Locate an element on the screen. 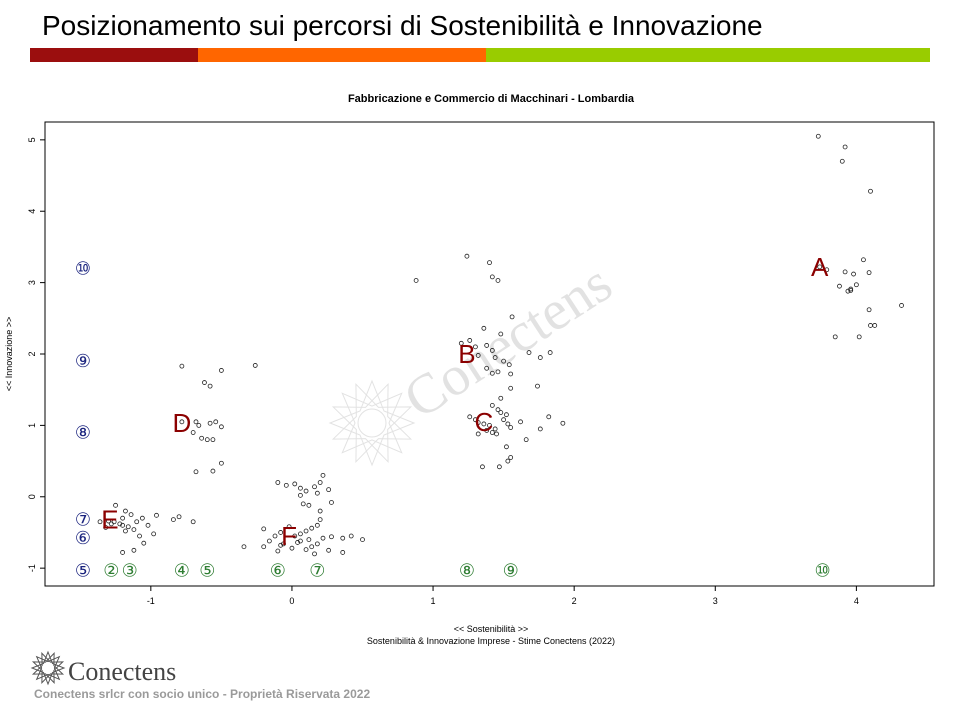 This screenshot has width=960, height=720. x-rank-marker-2: ④ is located at coordinates (182, 570).